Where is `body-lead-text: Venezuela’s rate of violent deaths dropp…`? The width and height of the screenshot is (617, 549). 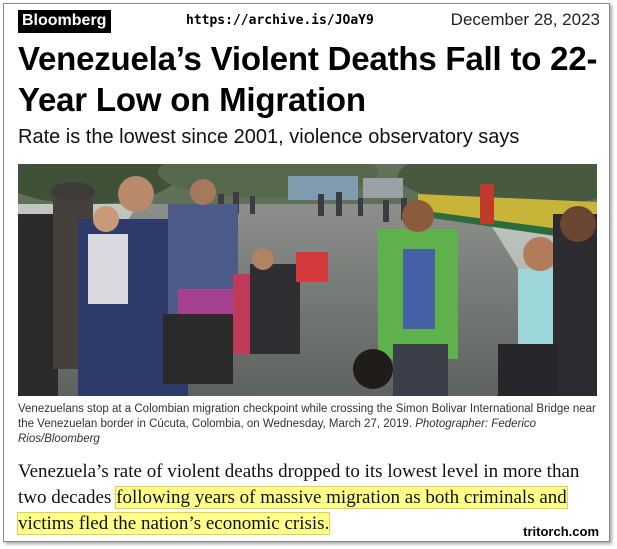
body-lead-text: Venezuela’s rate of violent deaths dropp… is located at coordinates (299, 484).